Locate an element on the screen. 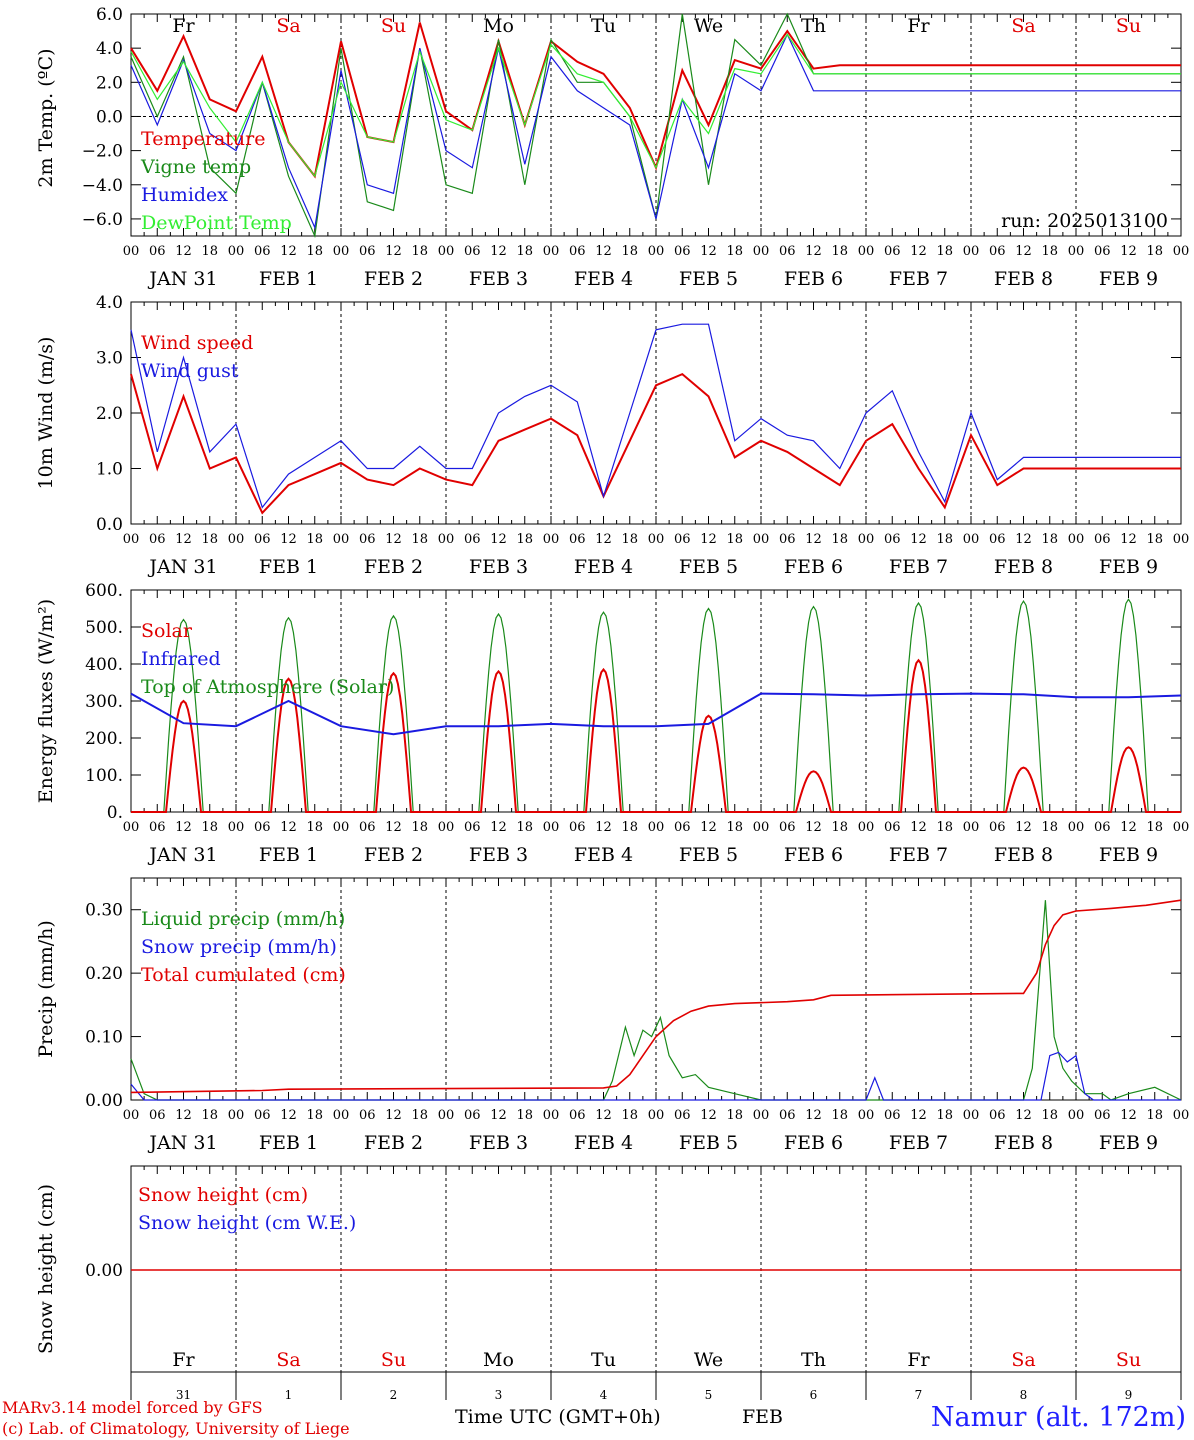 Image resolution: width=1194 pixels, height=1440 pixels. day-number: 7 is located at coordinates (919, 1394).